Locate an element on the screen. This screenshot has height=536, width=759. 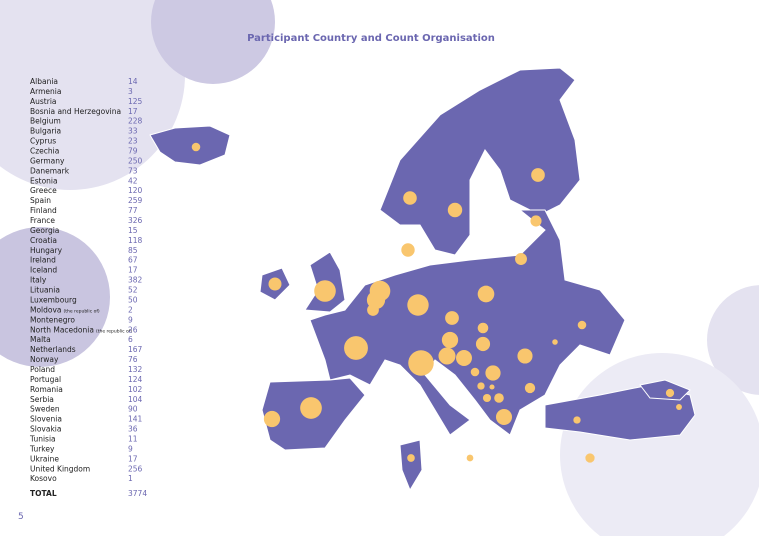
country-name: Sweden is located at coordinates (45, 409).